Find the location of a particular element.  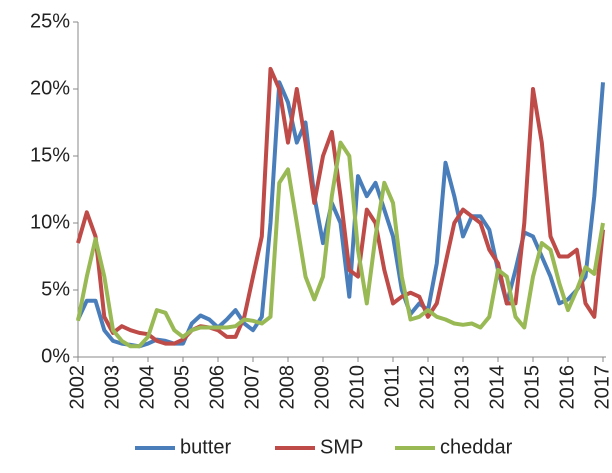

x-tick-label: 2006 is located at coordinates (217, 387).